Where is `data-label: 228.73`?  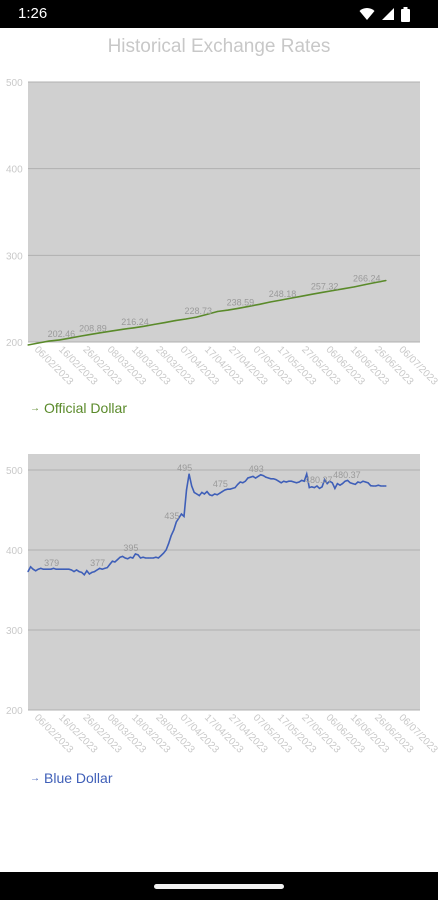 data-label: 228.73 is located at coordinates (198, 311).